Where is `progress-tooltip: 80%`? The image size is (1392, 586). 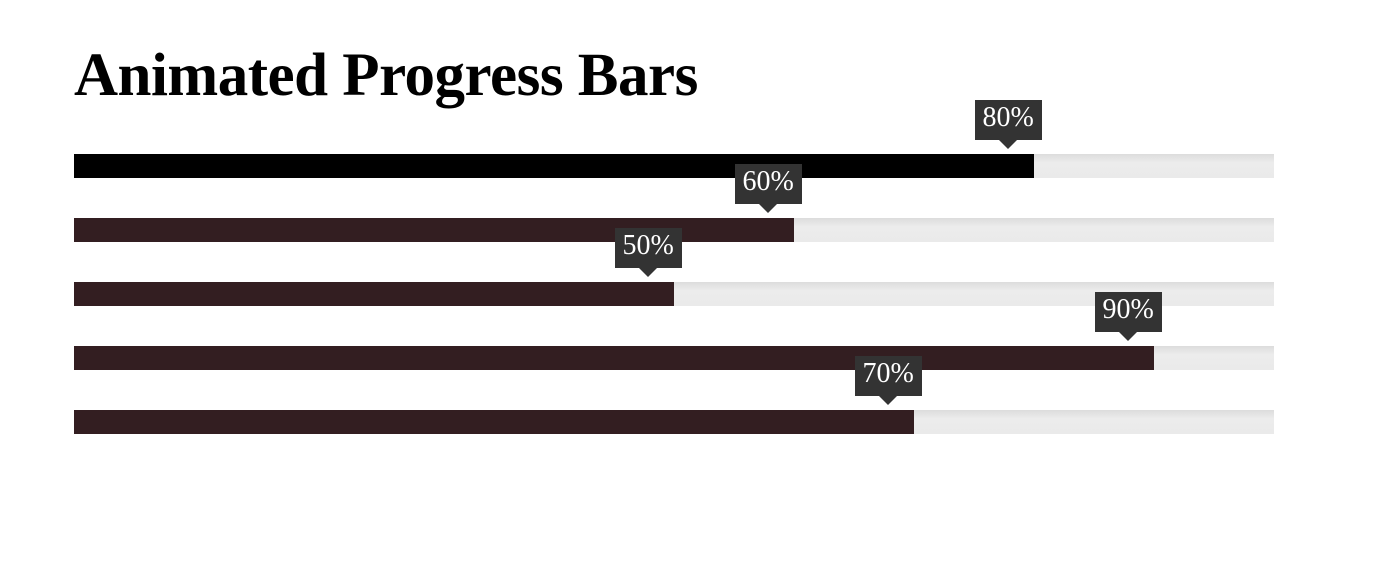 progress-tooltip: 80% is located at coordinates (1008, 124).